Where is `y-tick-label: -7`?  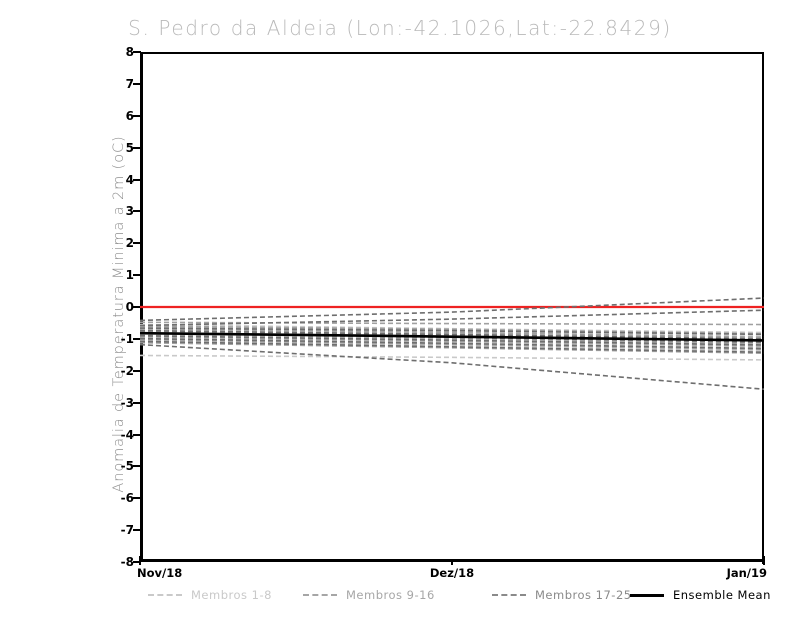 y-tick-label: -7 is located at coordinates (127, 530).